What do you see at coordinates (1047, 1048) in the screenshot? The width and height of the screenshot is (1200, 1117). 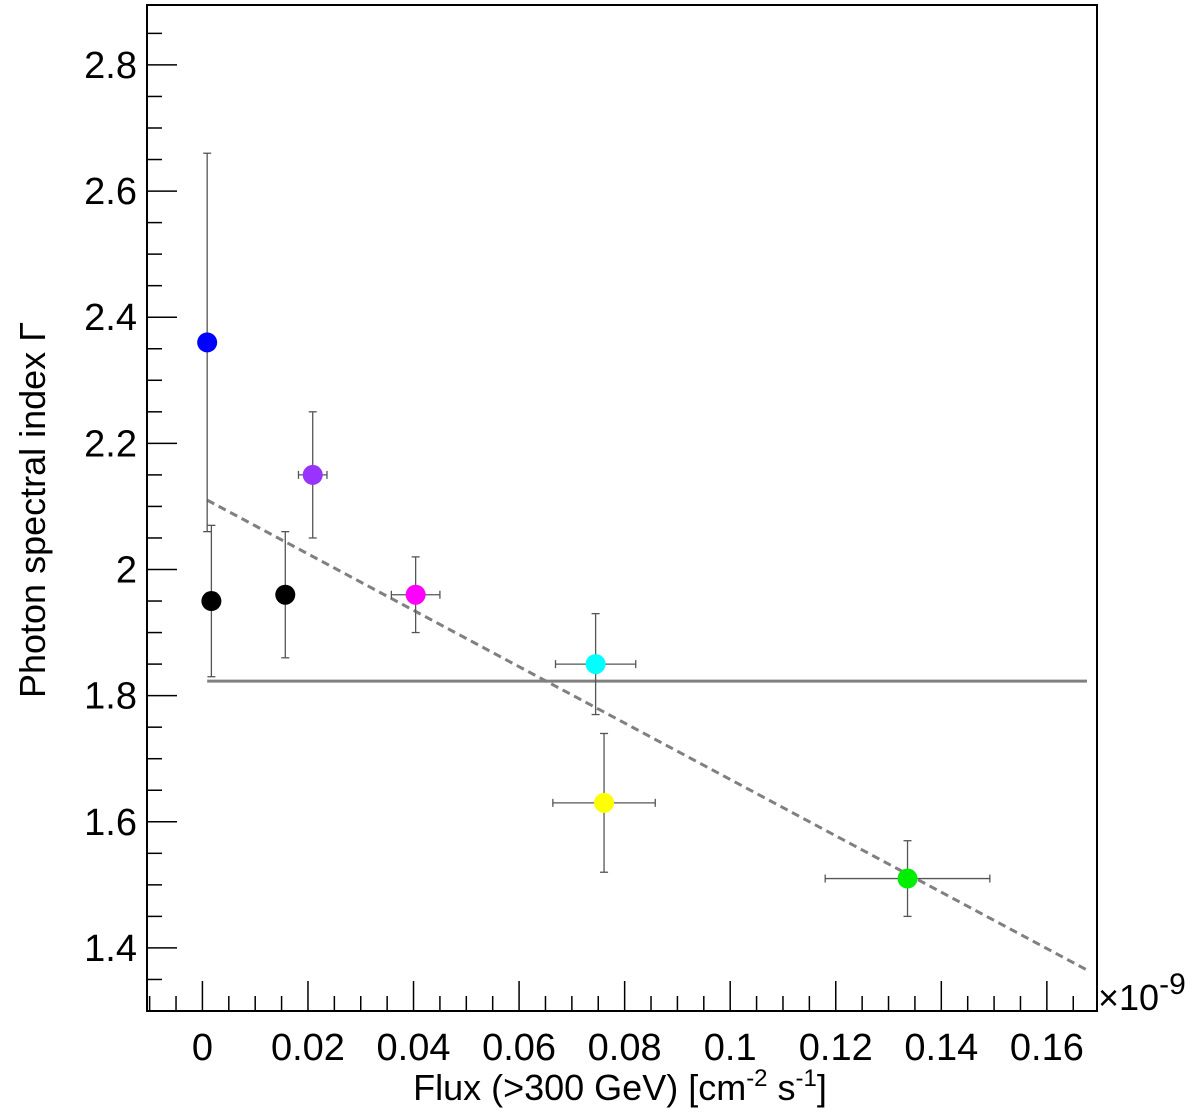 I see `x-tick-label: 0.16` at bounding box center [1047, 1048].